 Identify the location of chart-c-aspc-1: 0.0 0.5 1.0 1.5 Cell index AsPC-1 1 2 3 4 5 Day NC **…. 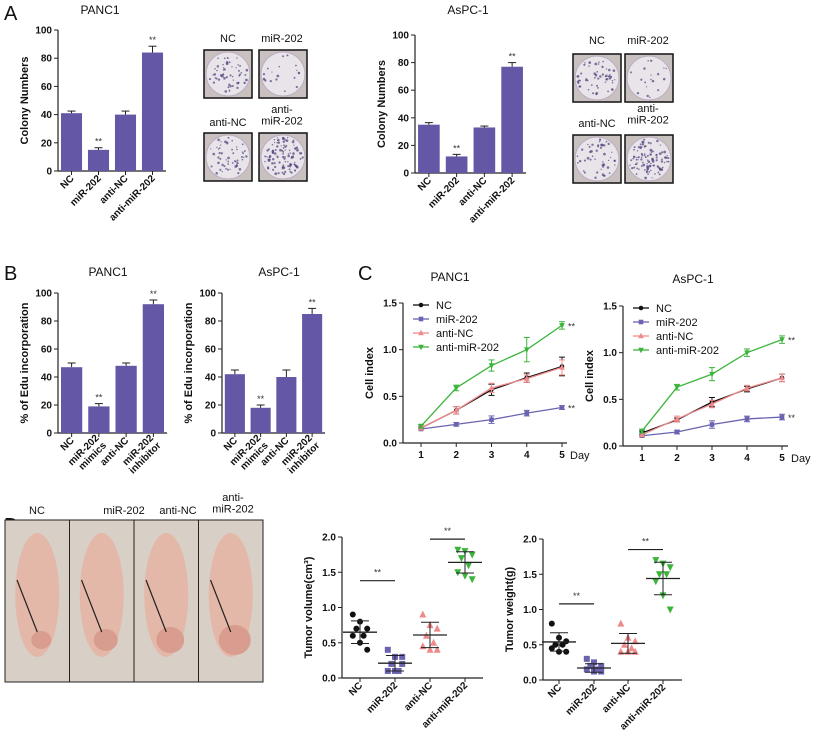
(697, 368).